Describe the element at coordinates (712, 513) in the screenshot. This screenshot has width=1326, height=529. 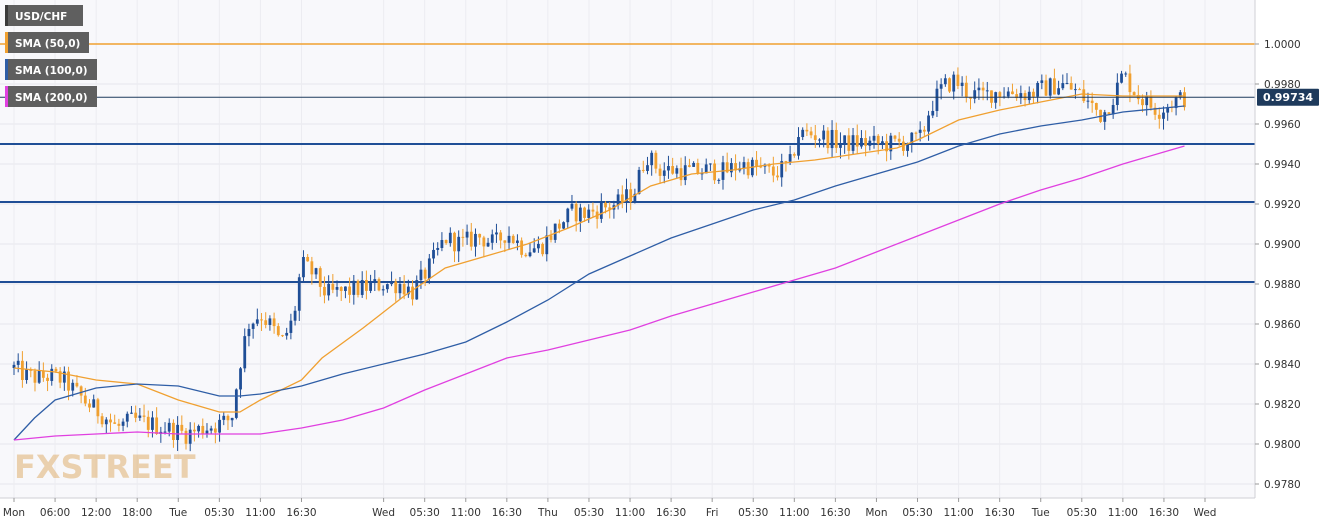
I see `x-tick-label: Fri` at that location.